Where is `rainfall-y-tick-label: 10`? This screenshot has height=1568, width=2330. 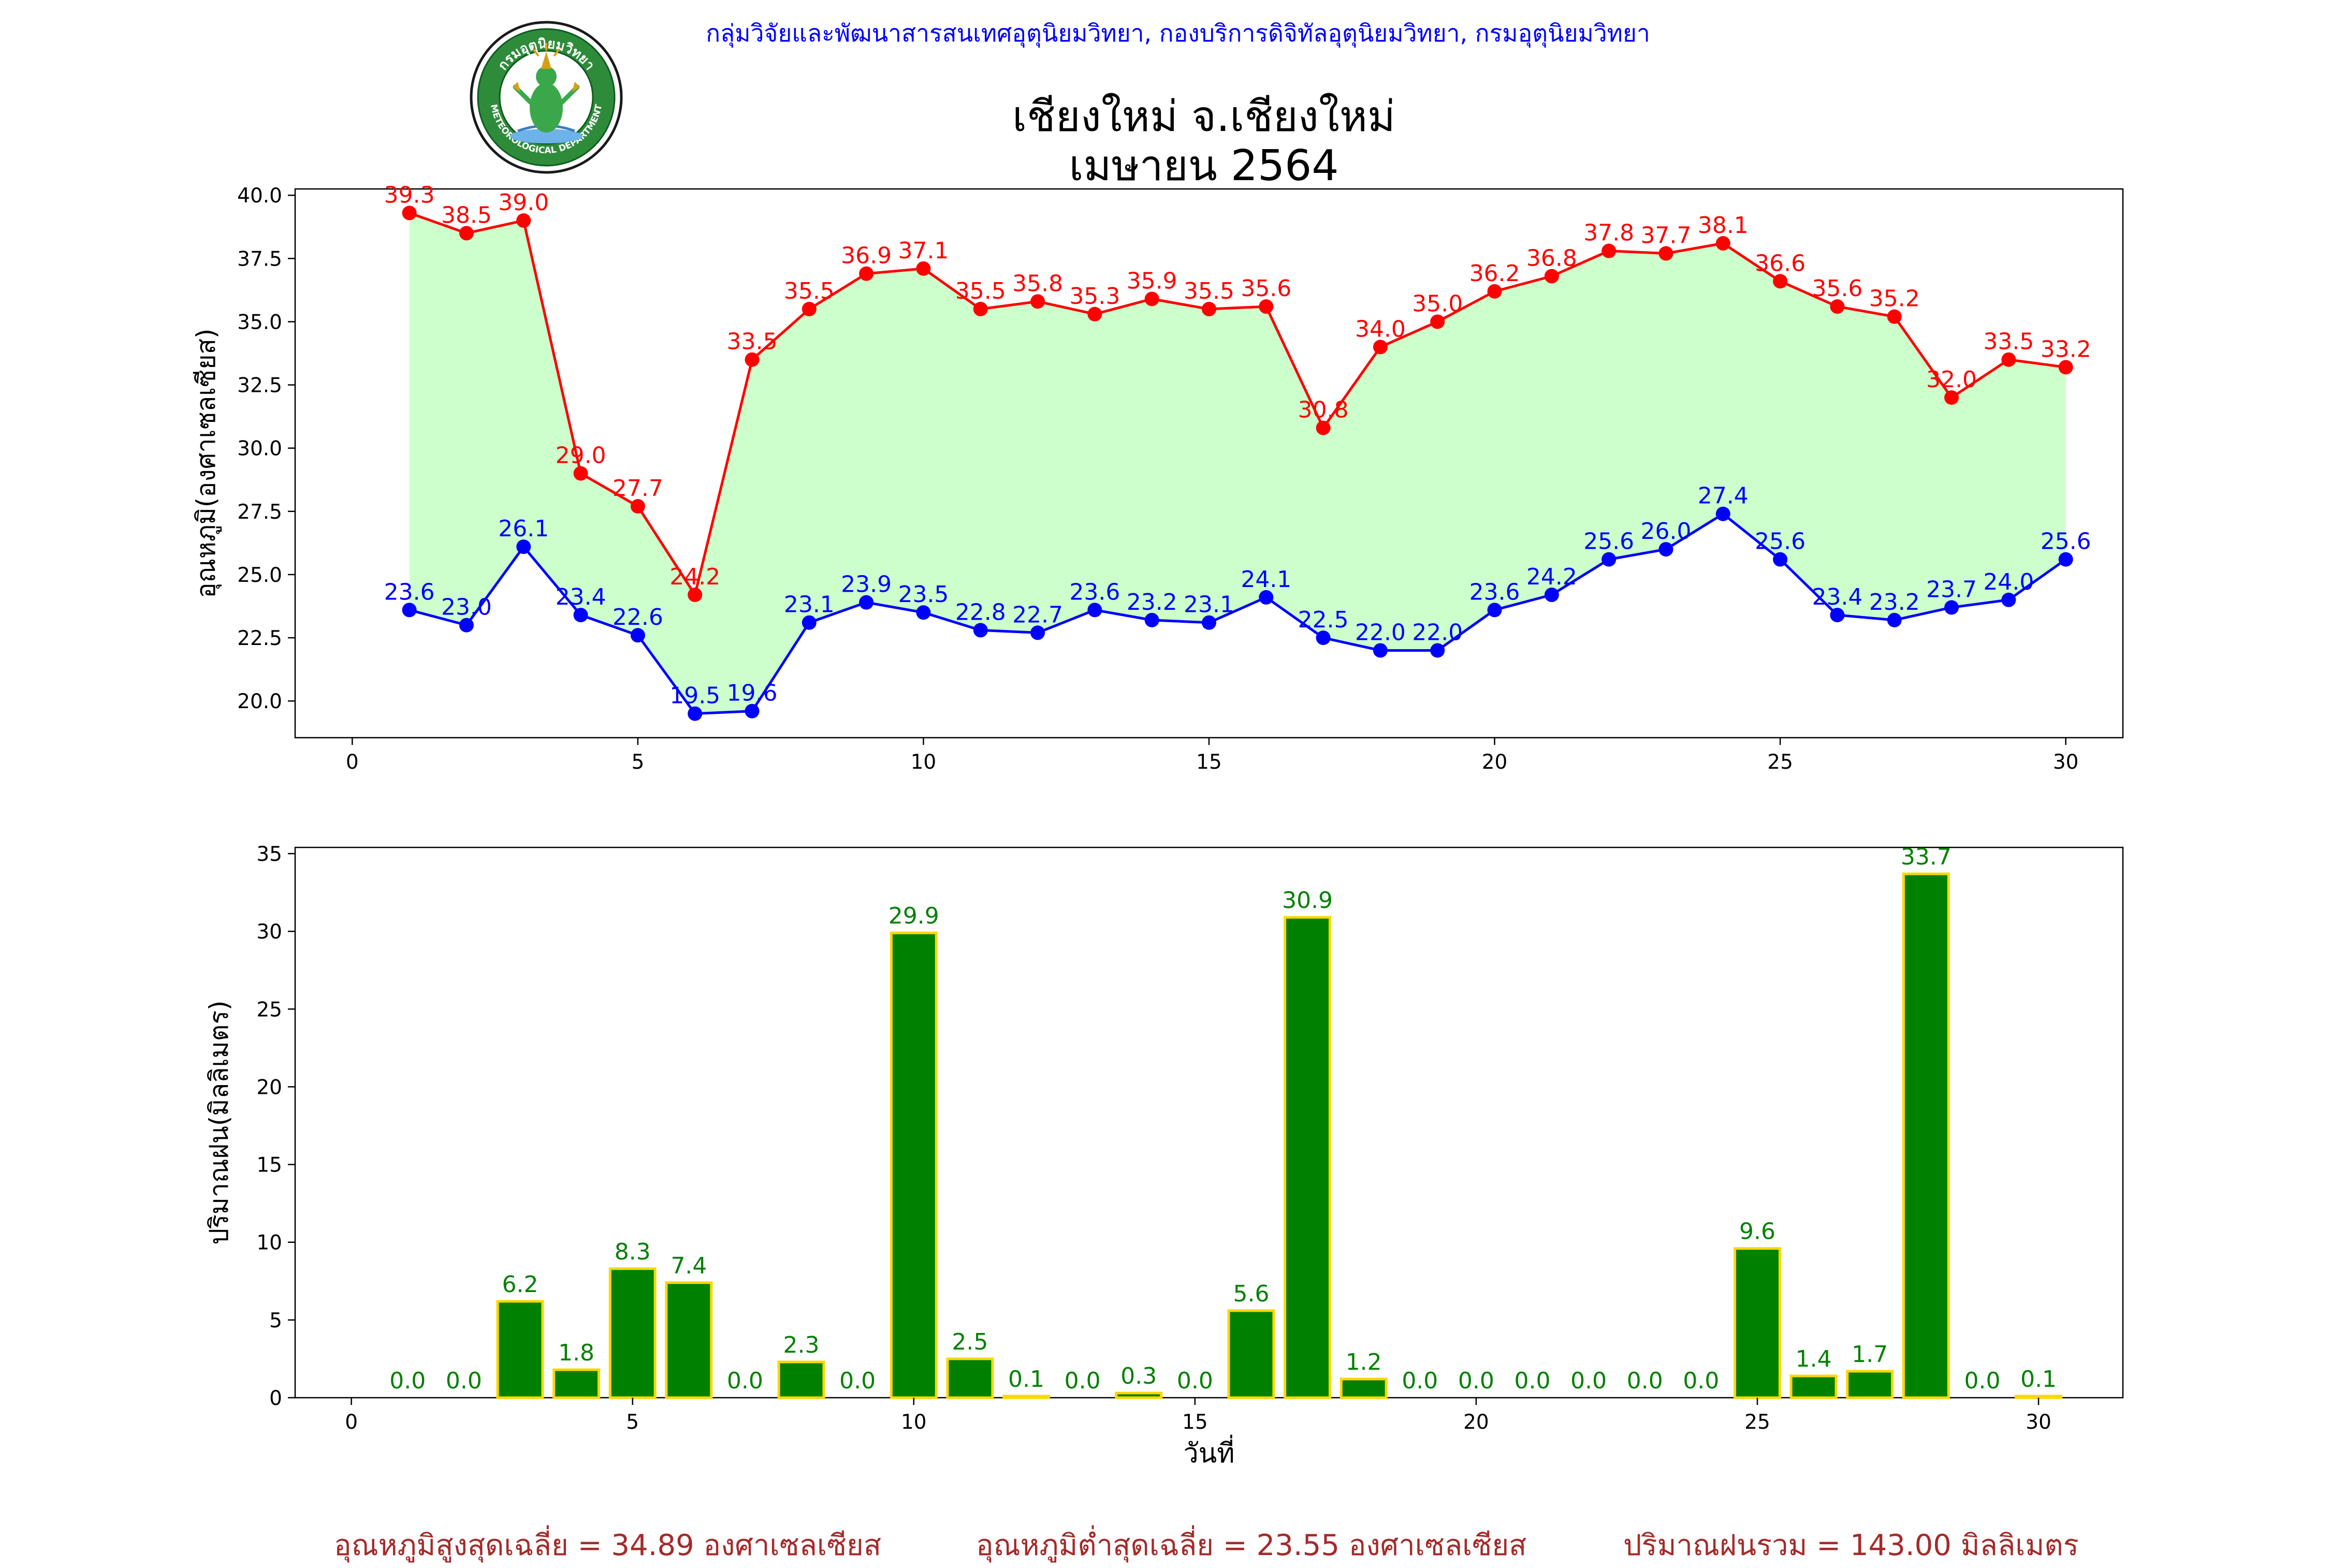
rainfall-y-tick-label: 10 is located at coordinates (269, 1243).